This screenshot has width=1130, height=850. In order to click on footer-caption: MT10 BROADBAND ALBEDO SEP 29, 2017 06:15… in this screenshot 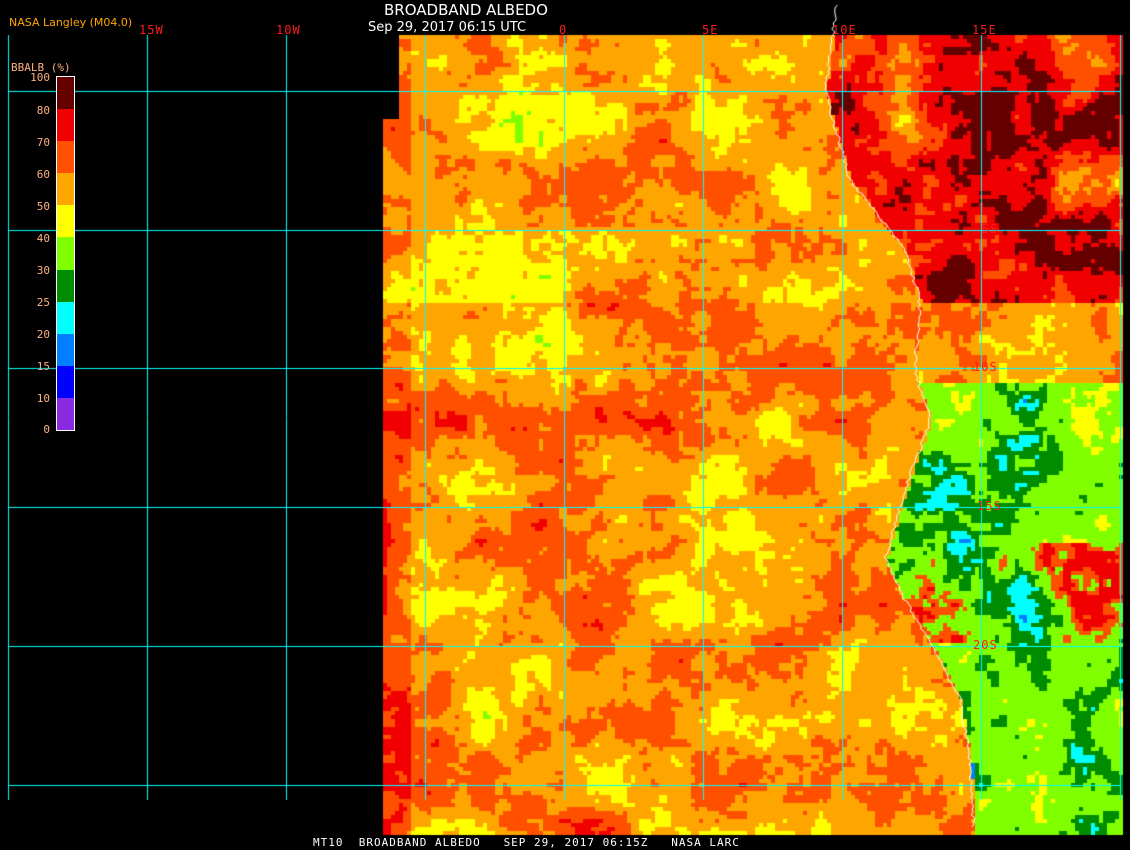, I will do `click(526, 842)`.